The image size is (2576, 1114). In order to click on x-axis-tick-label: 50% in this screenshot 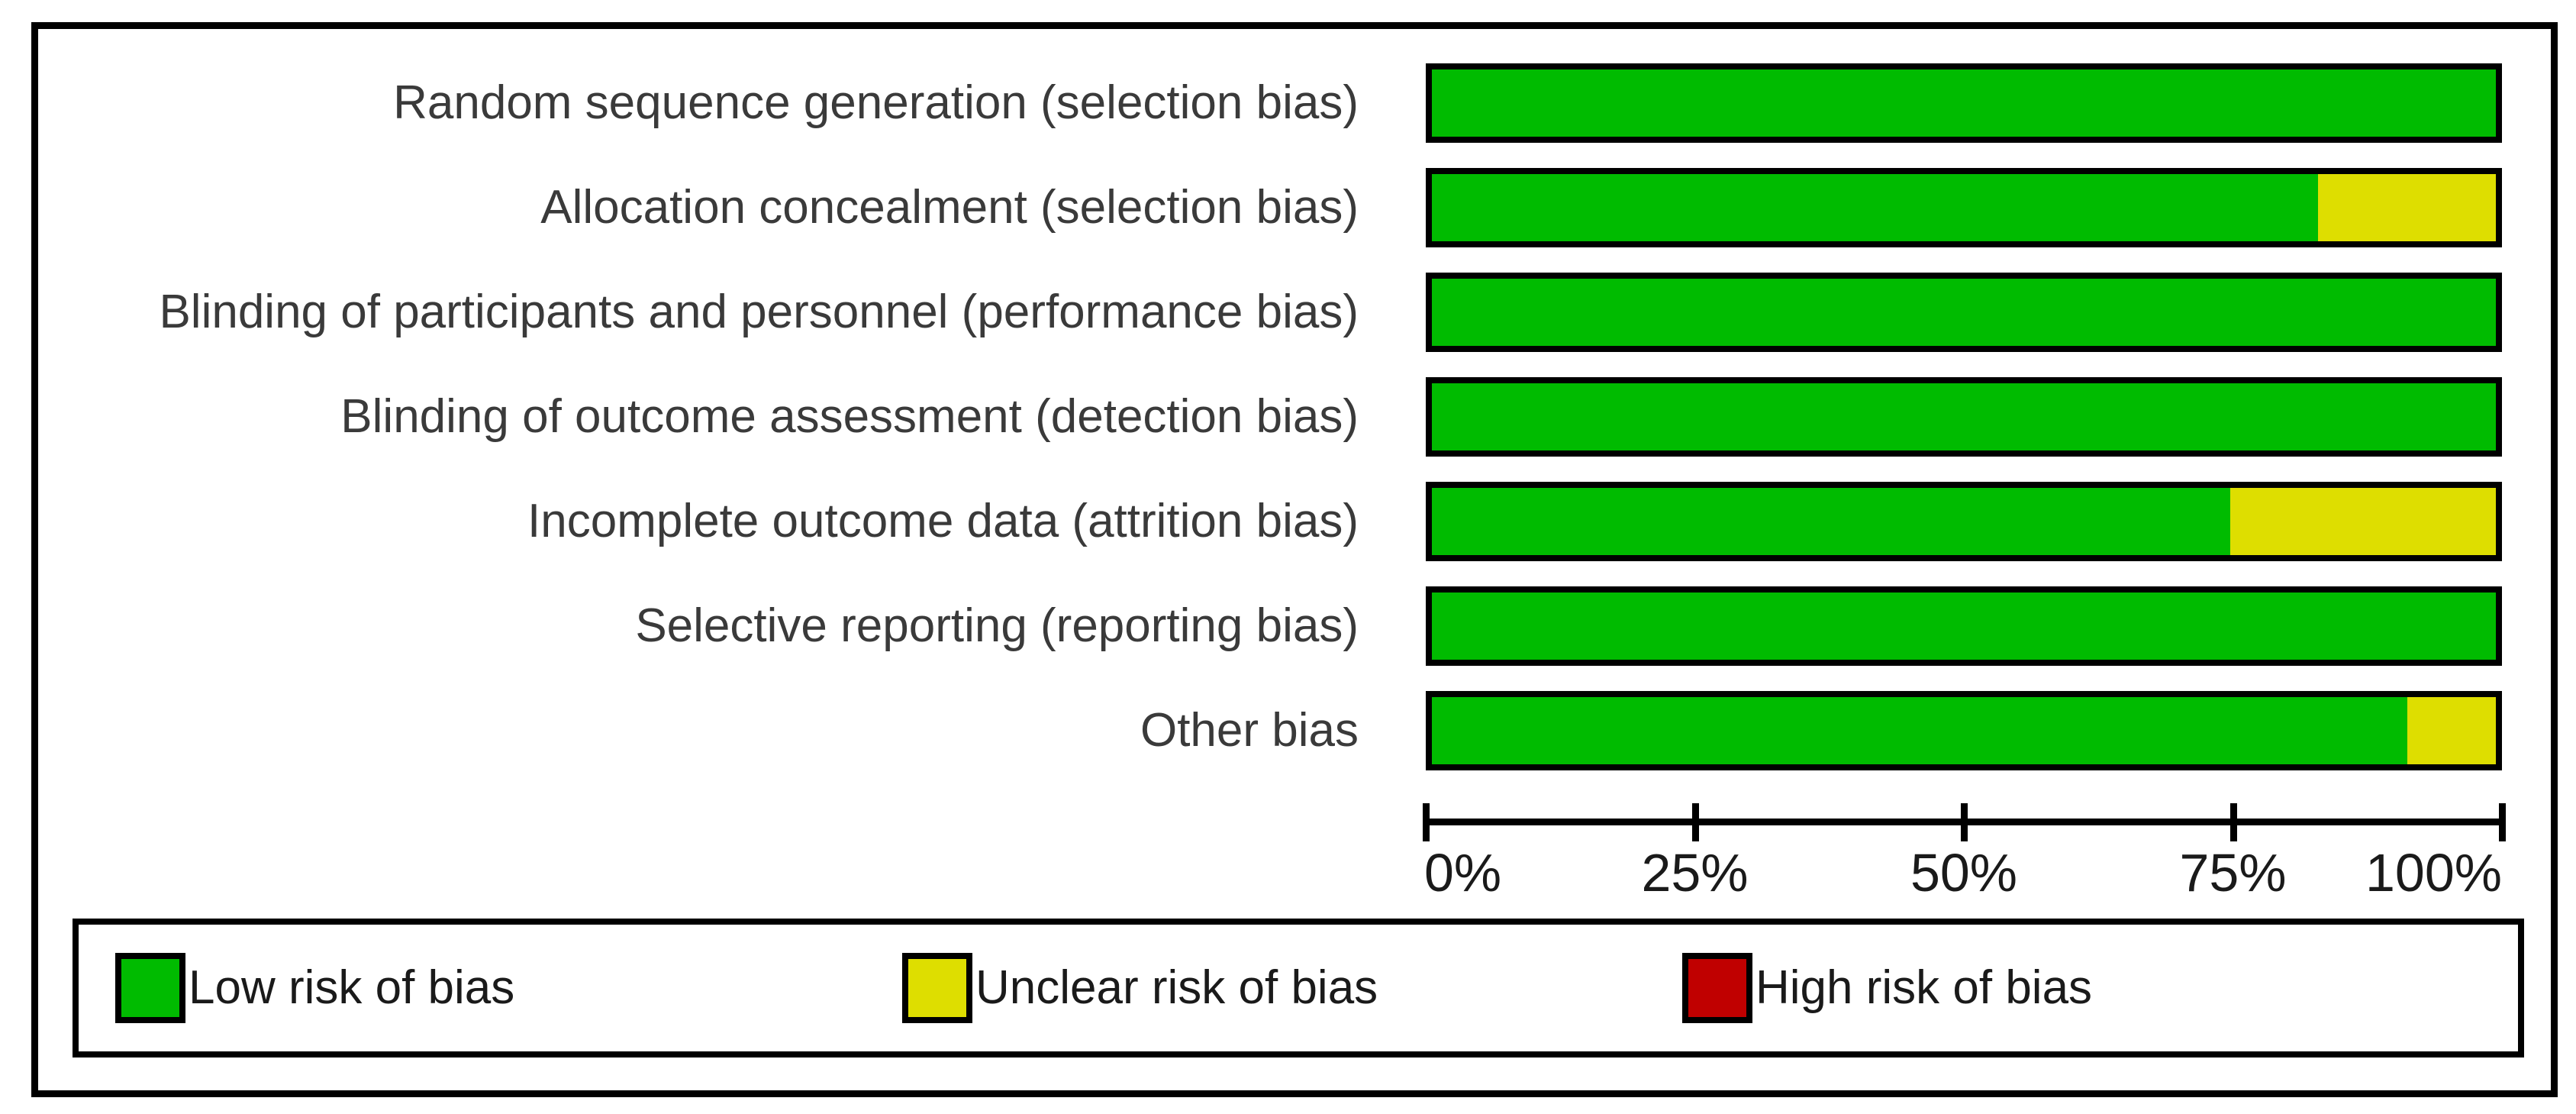, I will do `click(1964, 873)`.